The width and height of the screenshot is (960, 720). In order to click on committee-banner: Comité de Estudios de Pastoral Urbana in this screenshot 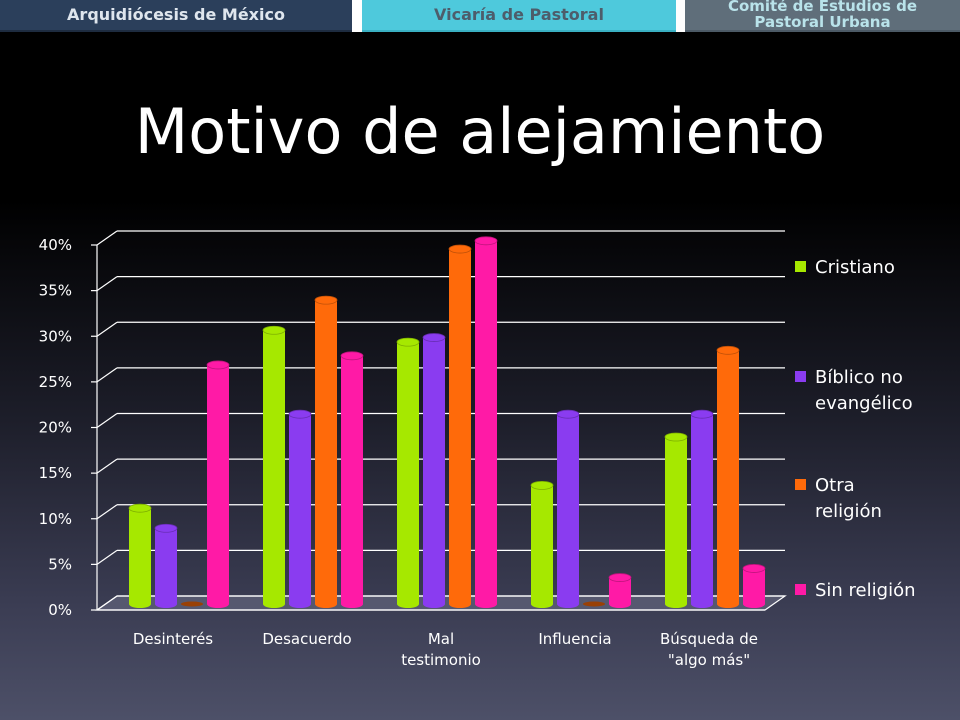, I will do `click(822, 16)`.